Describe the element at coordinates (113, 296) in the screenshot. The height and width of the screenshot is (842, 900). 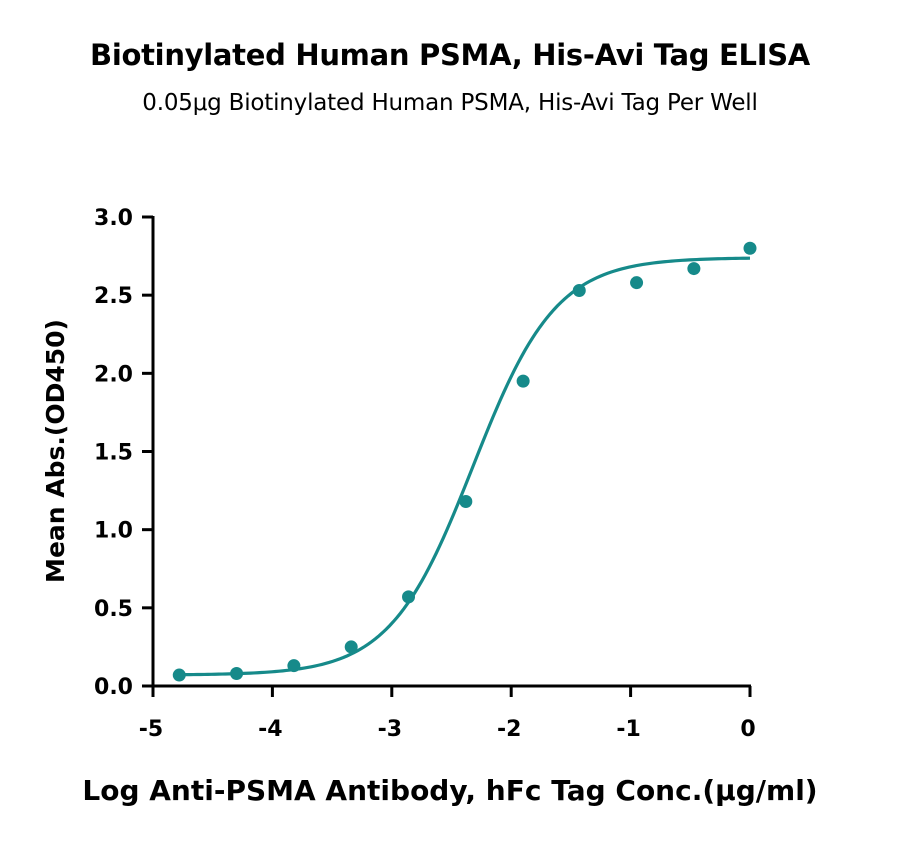
I see `y-tick-label: 2.5` at that location.